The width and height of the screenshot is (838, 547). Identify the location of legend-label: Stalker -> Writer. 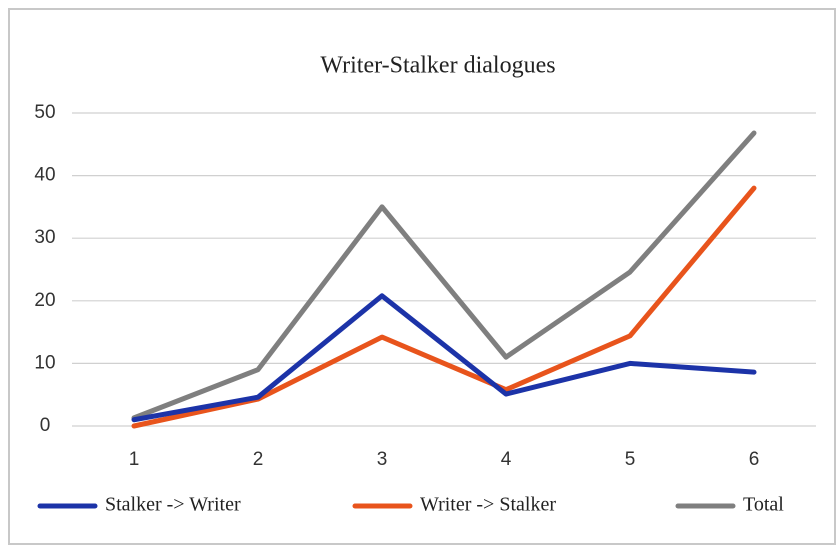
(173, 505).